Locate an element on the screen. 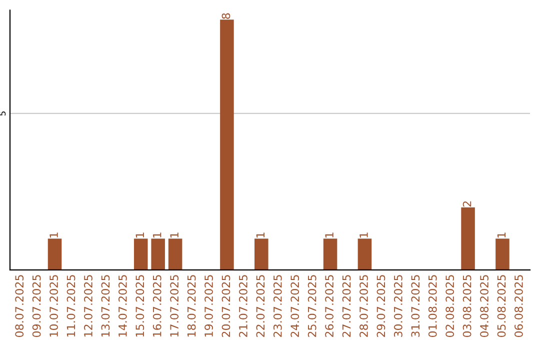 This screenshot has width=540, height=340. x-tick-label: 04.08.2025 is located at coordinates (484, 306).